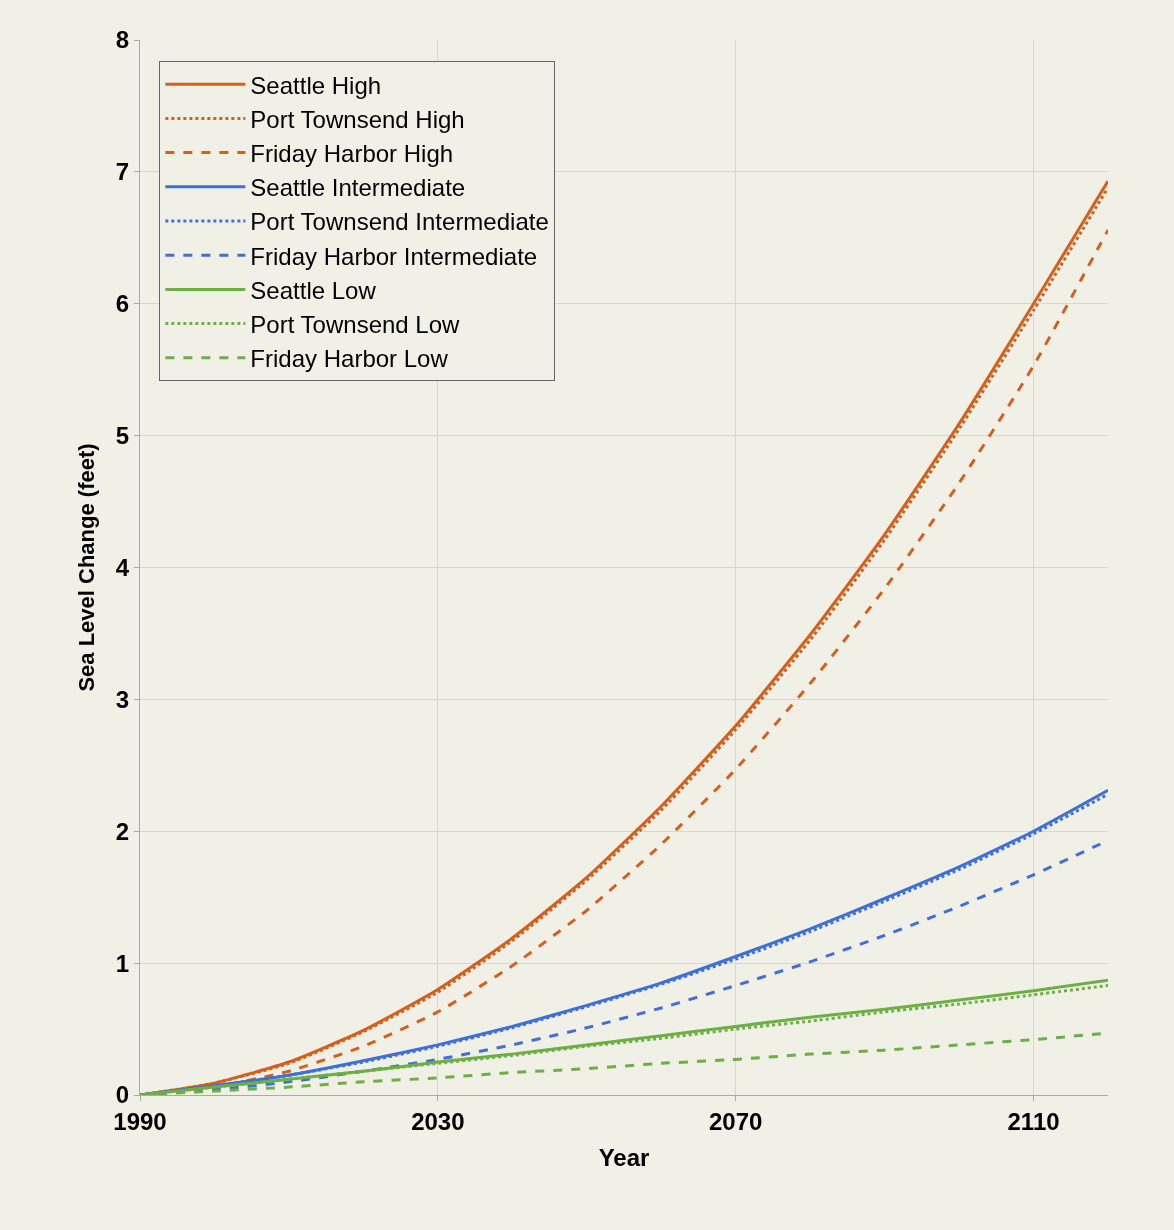 The width and height of the screenshot is (1174, 1230). I want to click on legend-label: Port Townsend High, so click(357, 119).